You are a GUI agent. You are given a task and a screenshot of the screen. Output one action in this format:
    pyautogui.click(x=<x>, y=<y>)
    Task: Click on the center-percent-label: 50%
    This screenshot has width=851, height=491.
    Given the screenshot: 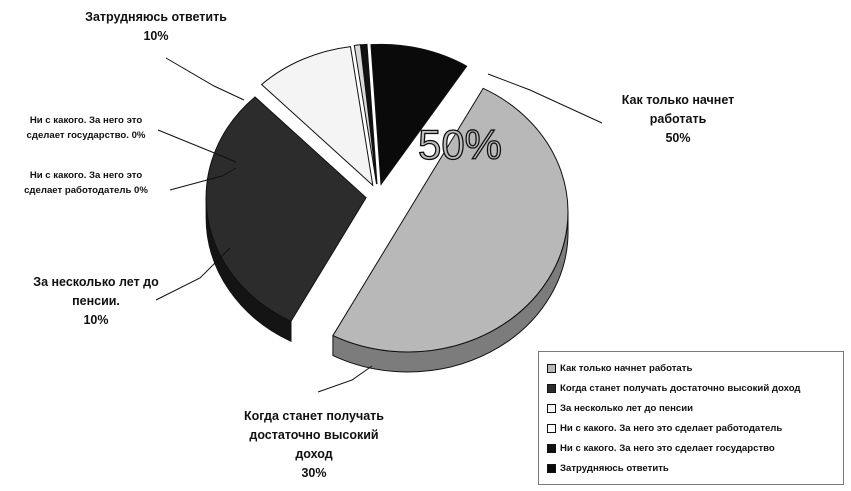 What is the action you would take?
    pyautogui.click(x=460, y=144)
    